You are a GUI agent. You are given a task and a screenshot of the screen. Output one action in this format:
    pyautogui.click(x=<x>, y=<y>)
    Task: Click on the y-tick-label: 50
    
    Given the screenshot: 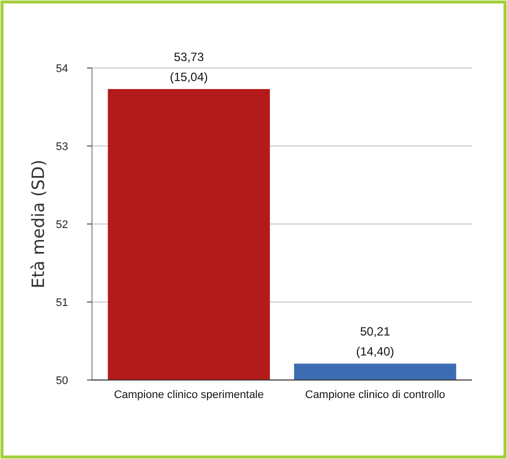 What is the action you would take?
    pyautogui.click(x=62, y=380)
    